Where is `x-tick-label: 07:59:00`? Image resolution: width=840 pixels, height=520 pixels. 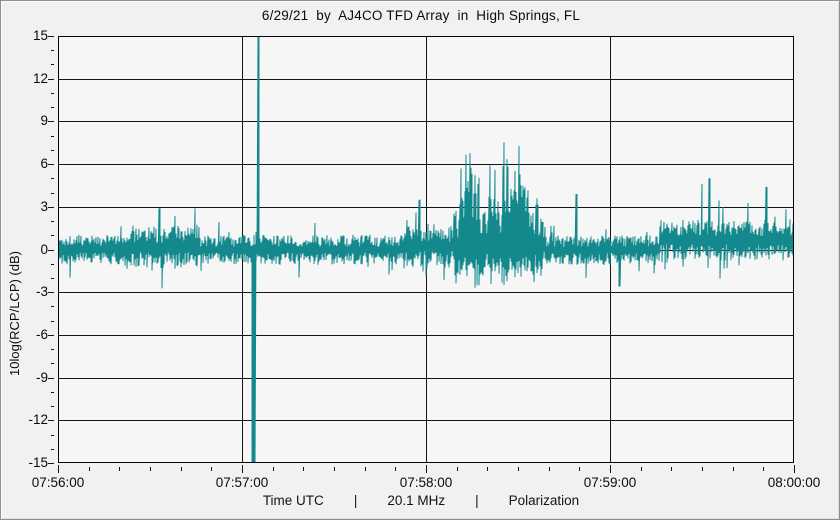
x-tick-label: 07:59:00 is located at coordinates (610, 482).